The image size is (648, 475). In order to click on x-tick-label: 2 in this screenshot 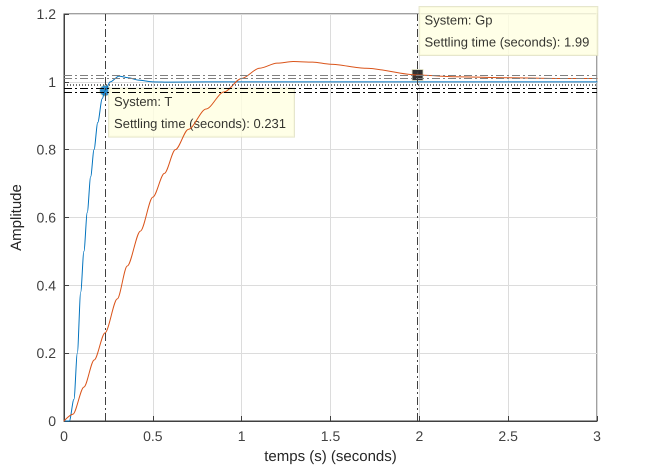, I will do `click(419, 436)`.